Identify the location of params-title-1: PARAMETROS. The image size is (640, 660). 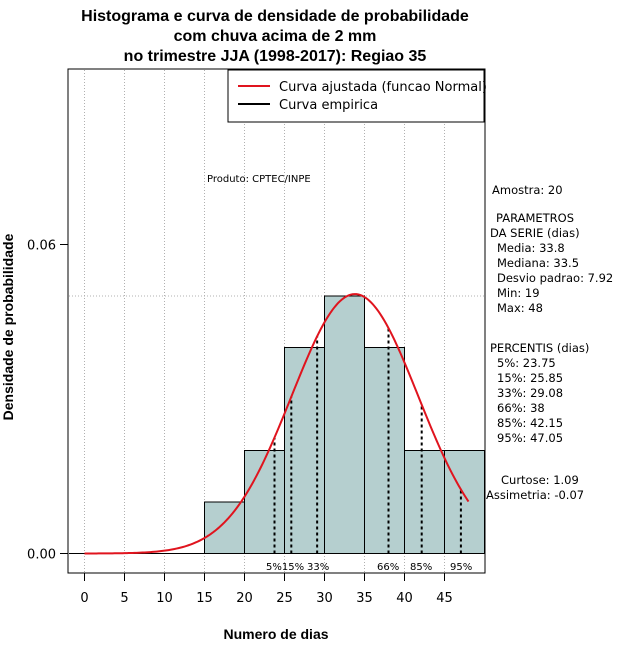
(535, 218).